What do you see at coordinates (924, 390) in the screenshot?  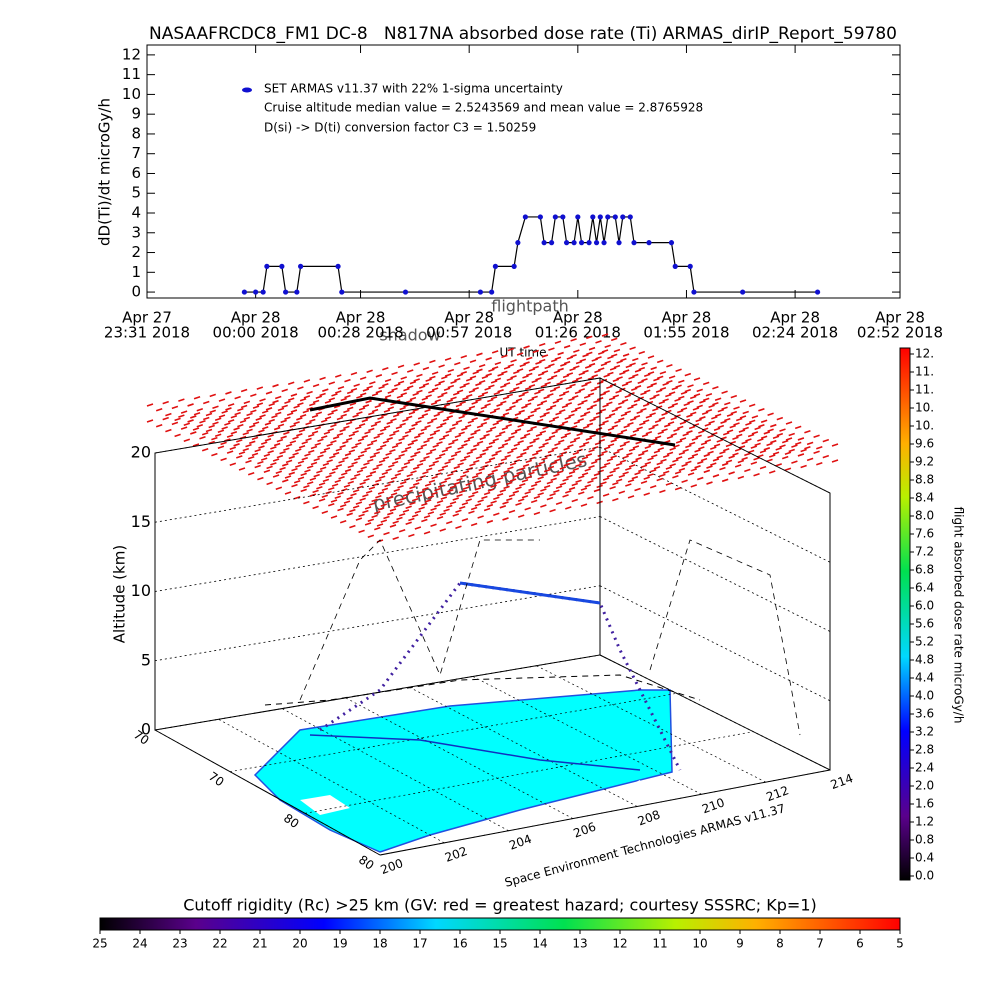 I see `colorbar-tick-label: 11.` at bounding box center [924, 390].